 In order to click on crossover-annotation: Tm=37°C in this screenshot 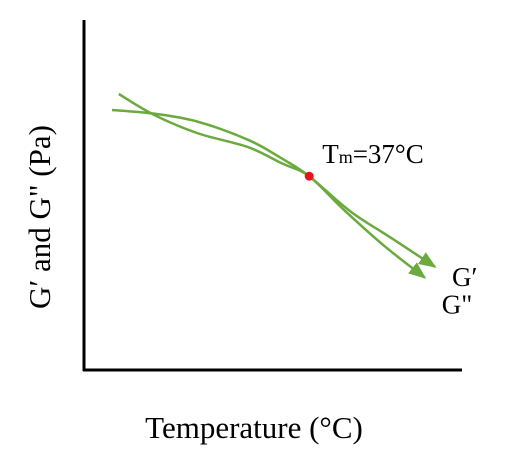, I will do `click(373, 154)`.